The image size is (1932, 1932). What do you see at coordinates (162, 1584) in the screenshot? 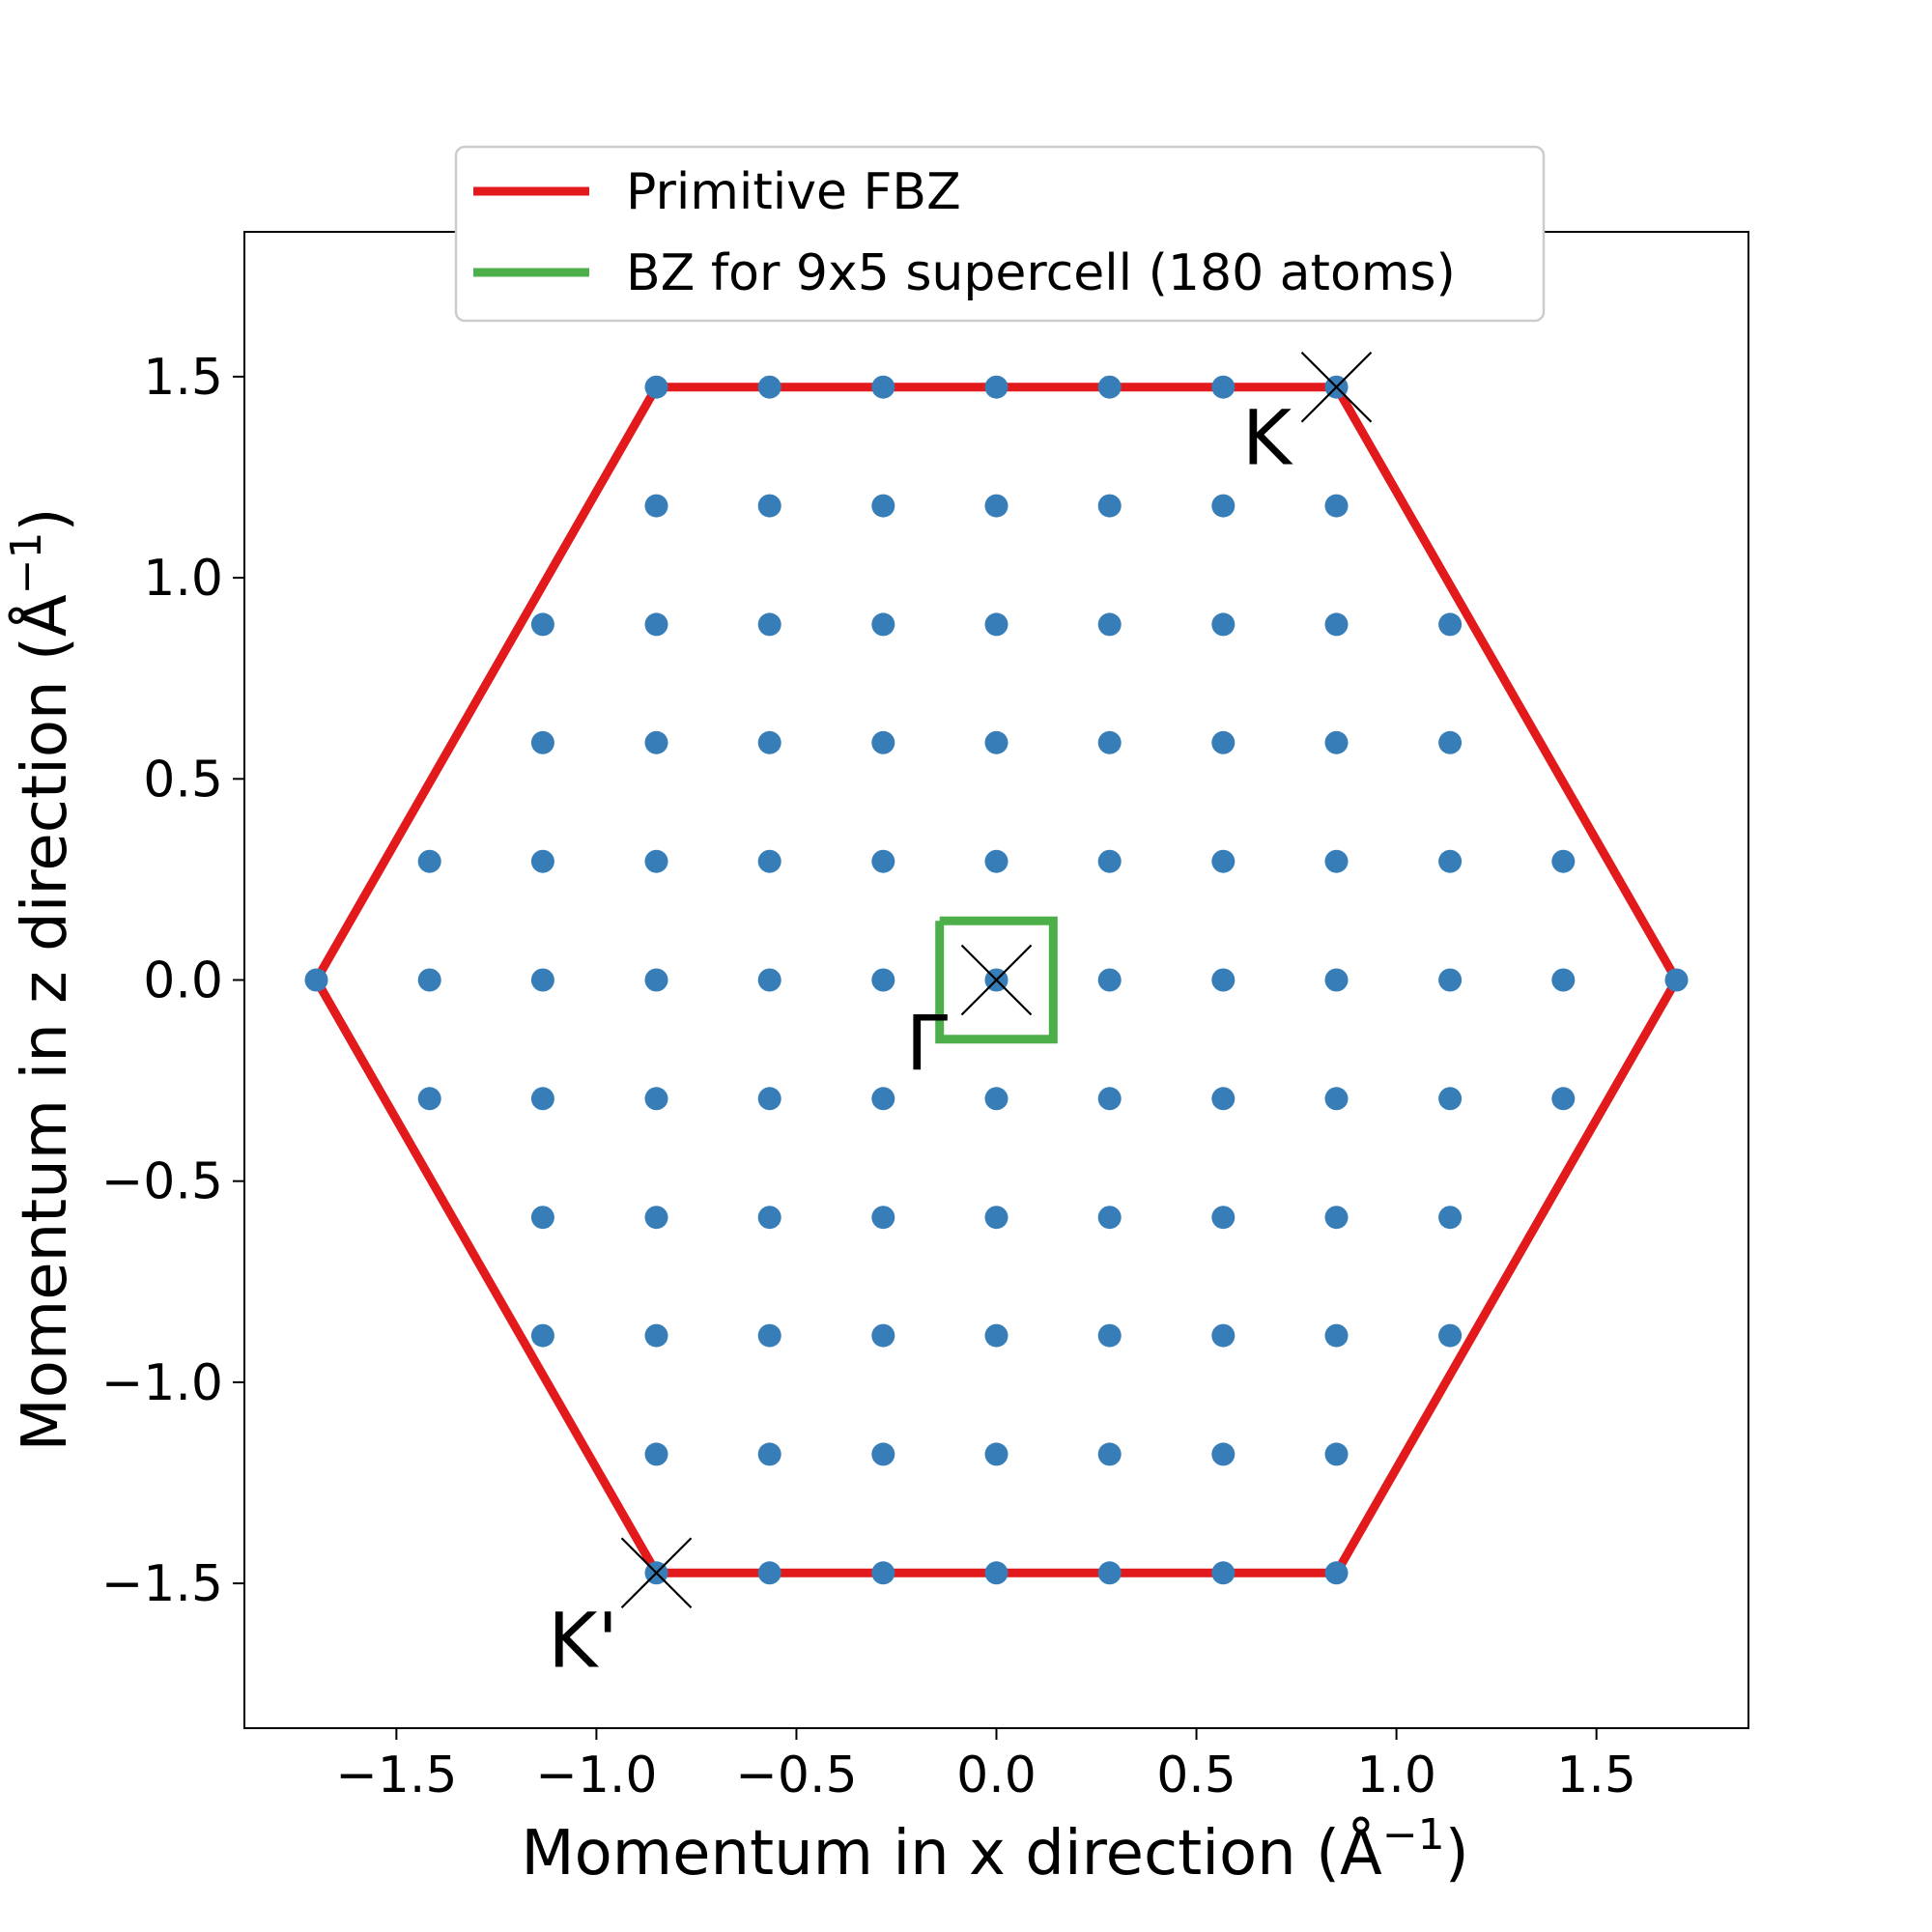
I see `y-tick-label: −1.5` at bounding box center [162, 1584].